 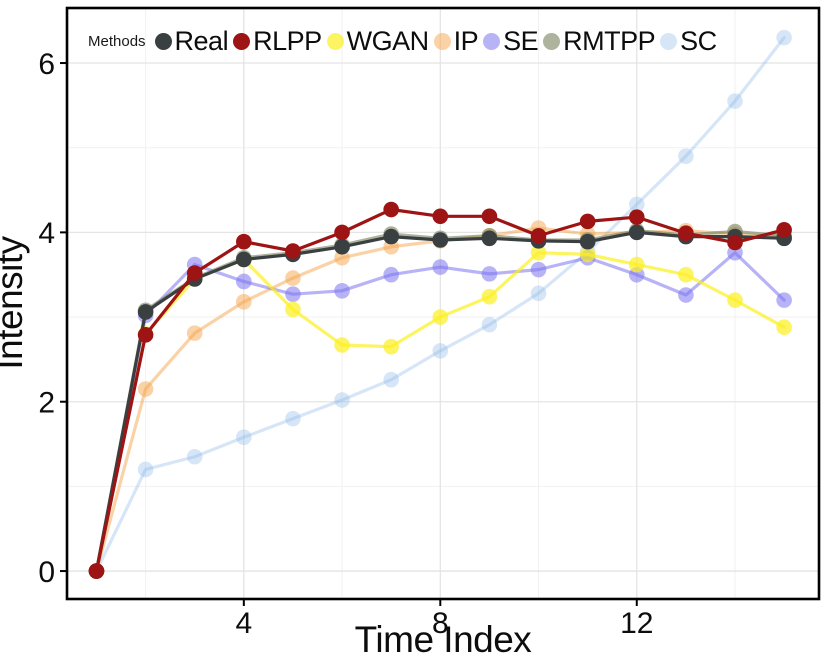 I want to click on x-tick-label: 8, so click(x=440, y=623).